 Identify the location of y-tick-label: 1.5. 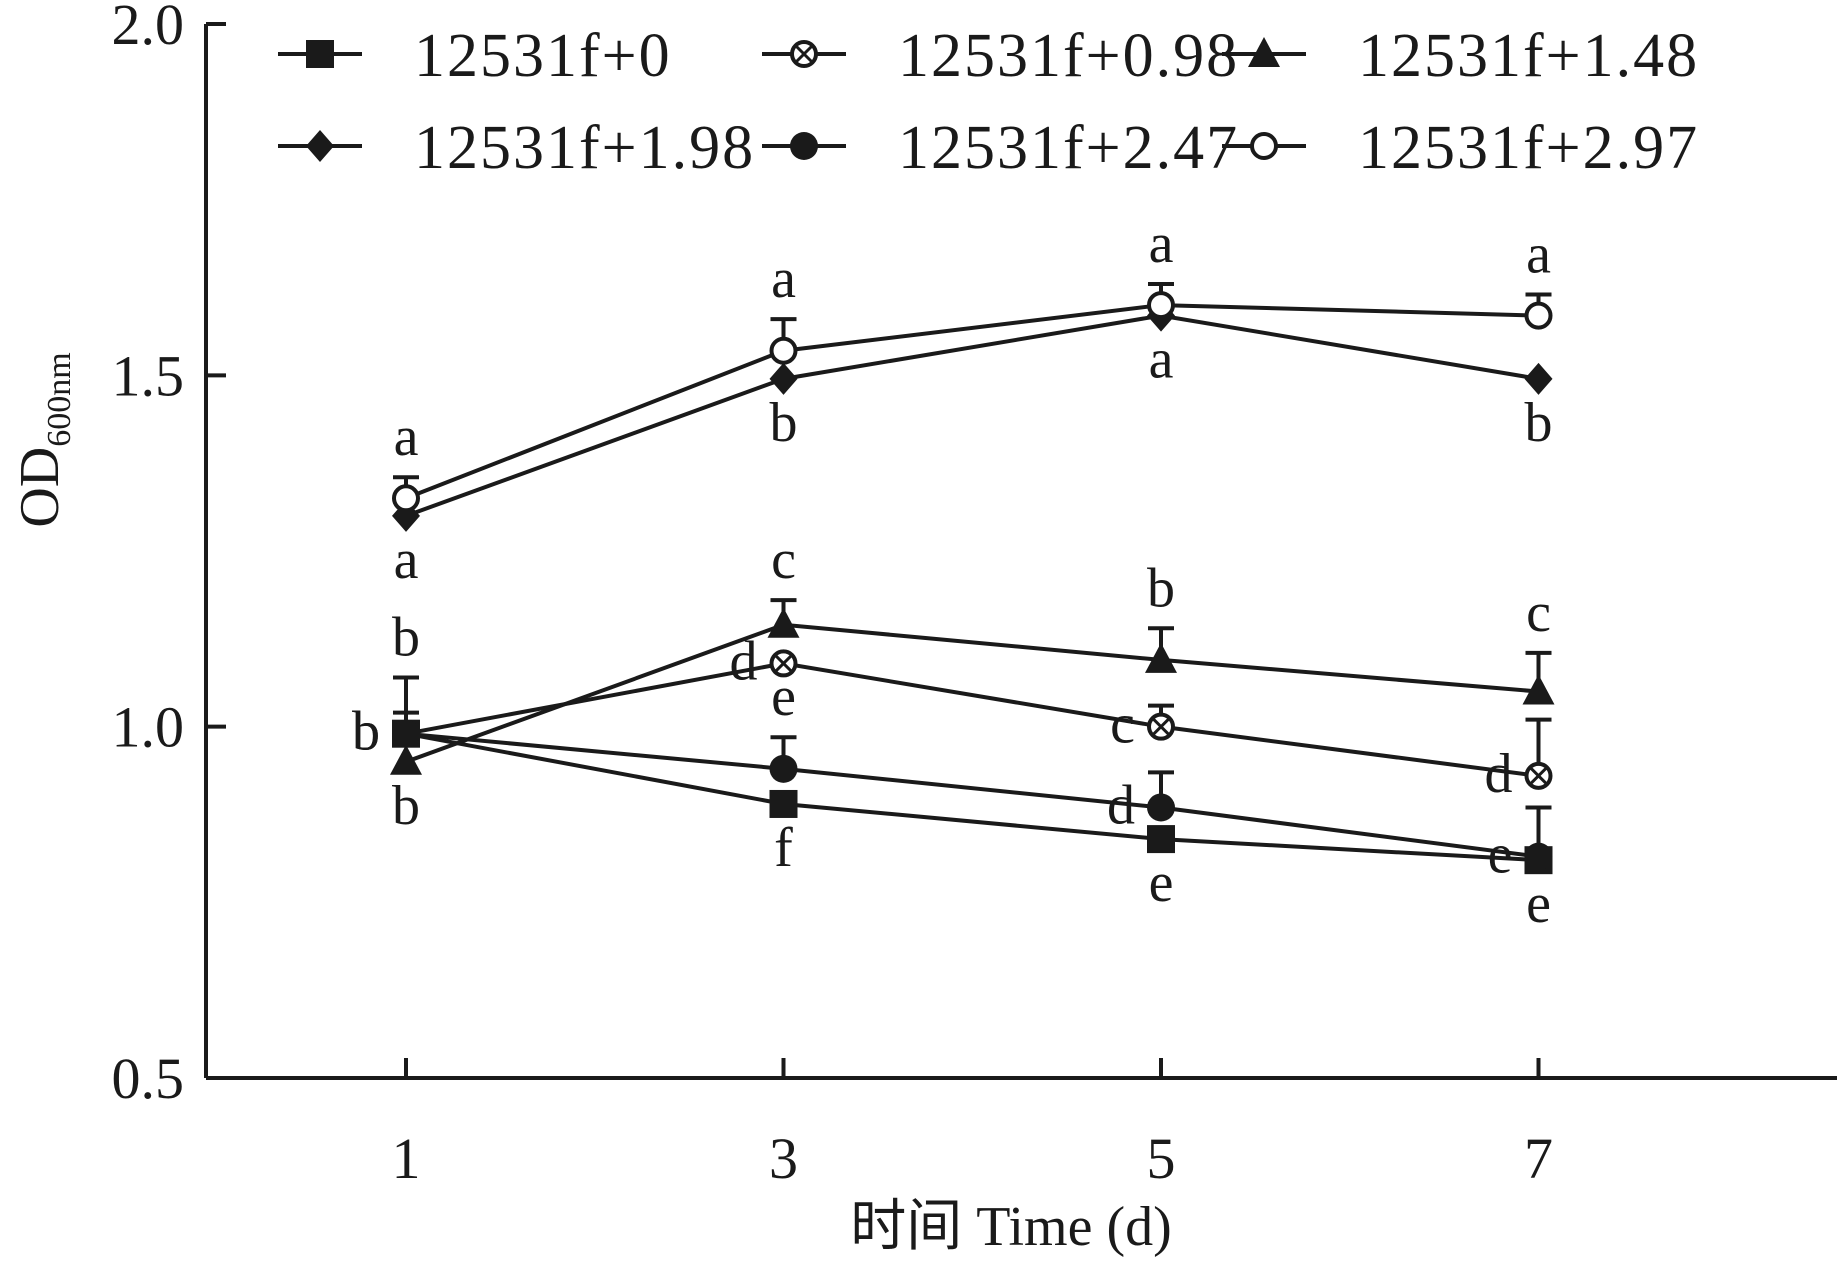
(148, 375).